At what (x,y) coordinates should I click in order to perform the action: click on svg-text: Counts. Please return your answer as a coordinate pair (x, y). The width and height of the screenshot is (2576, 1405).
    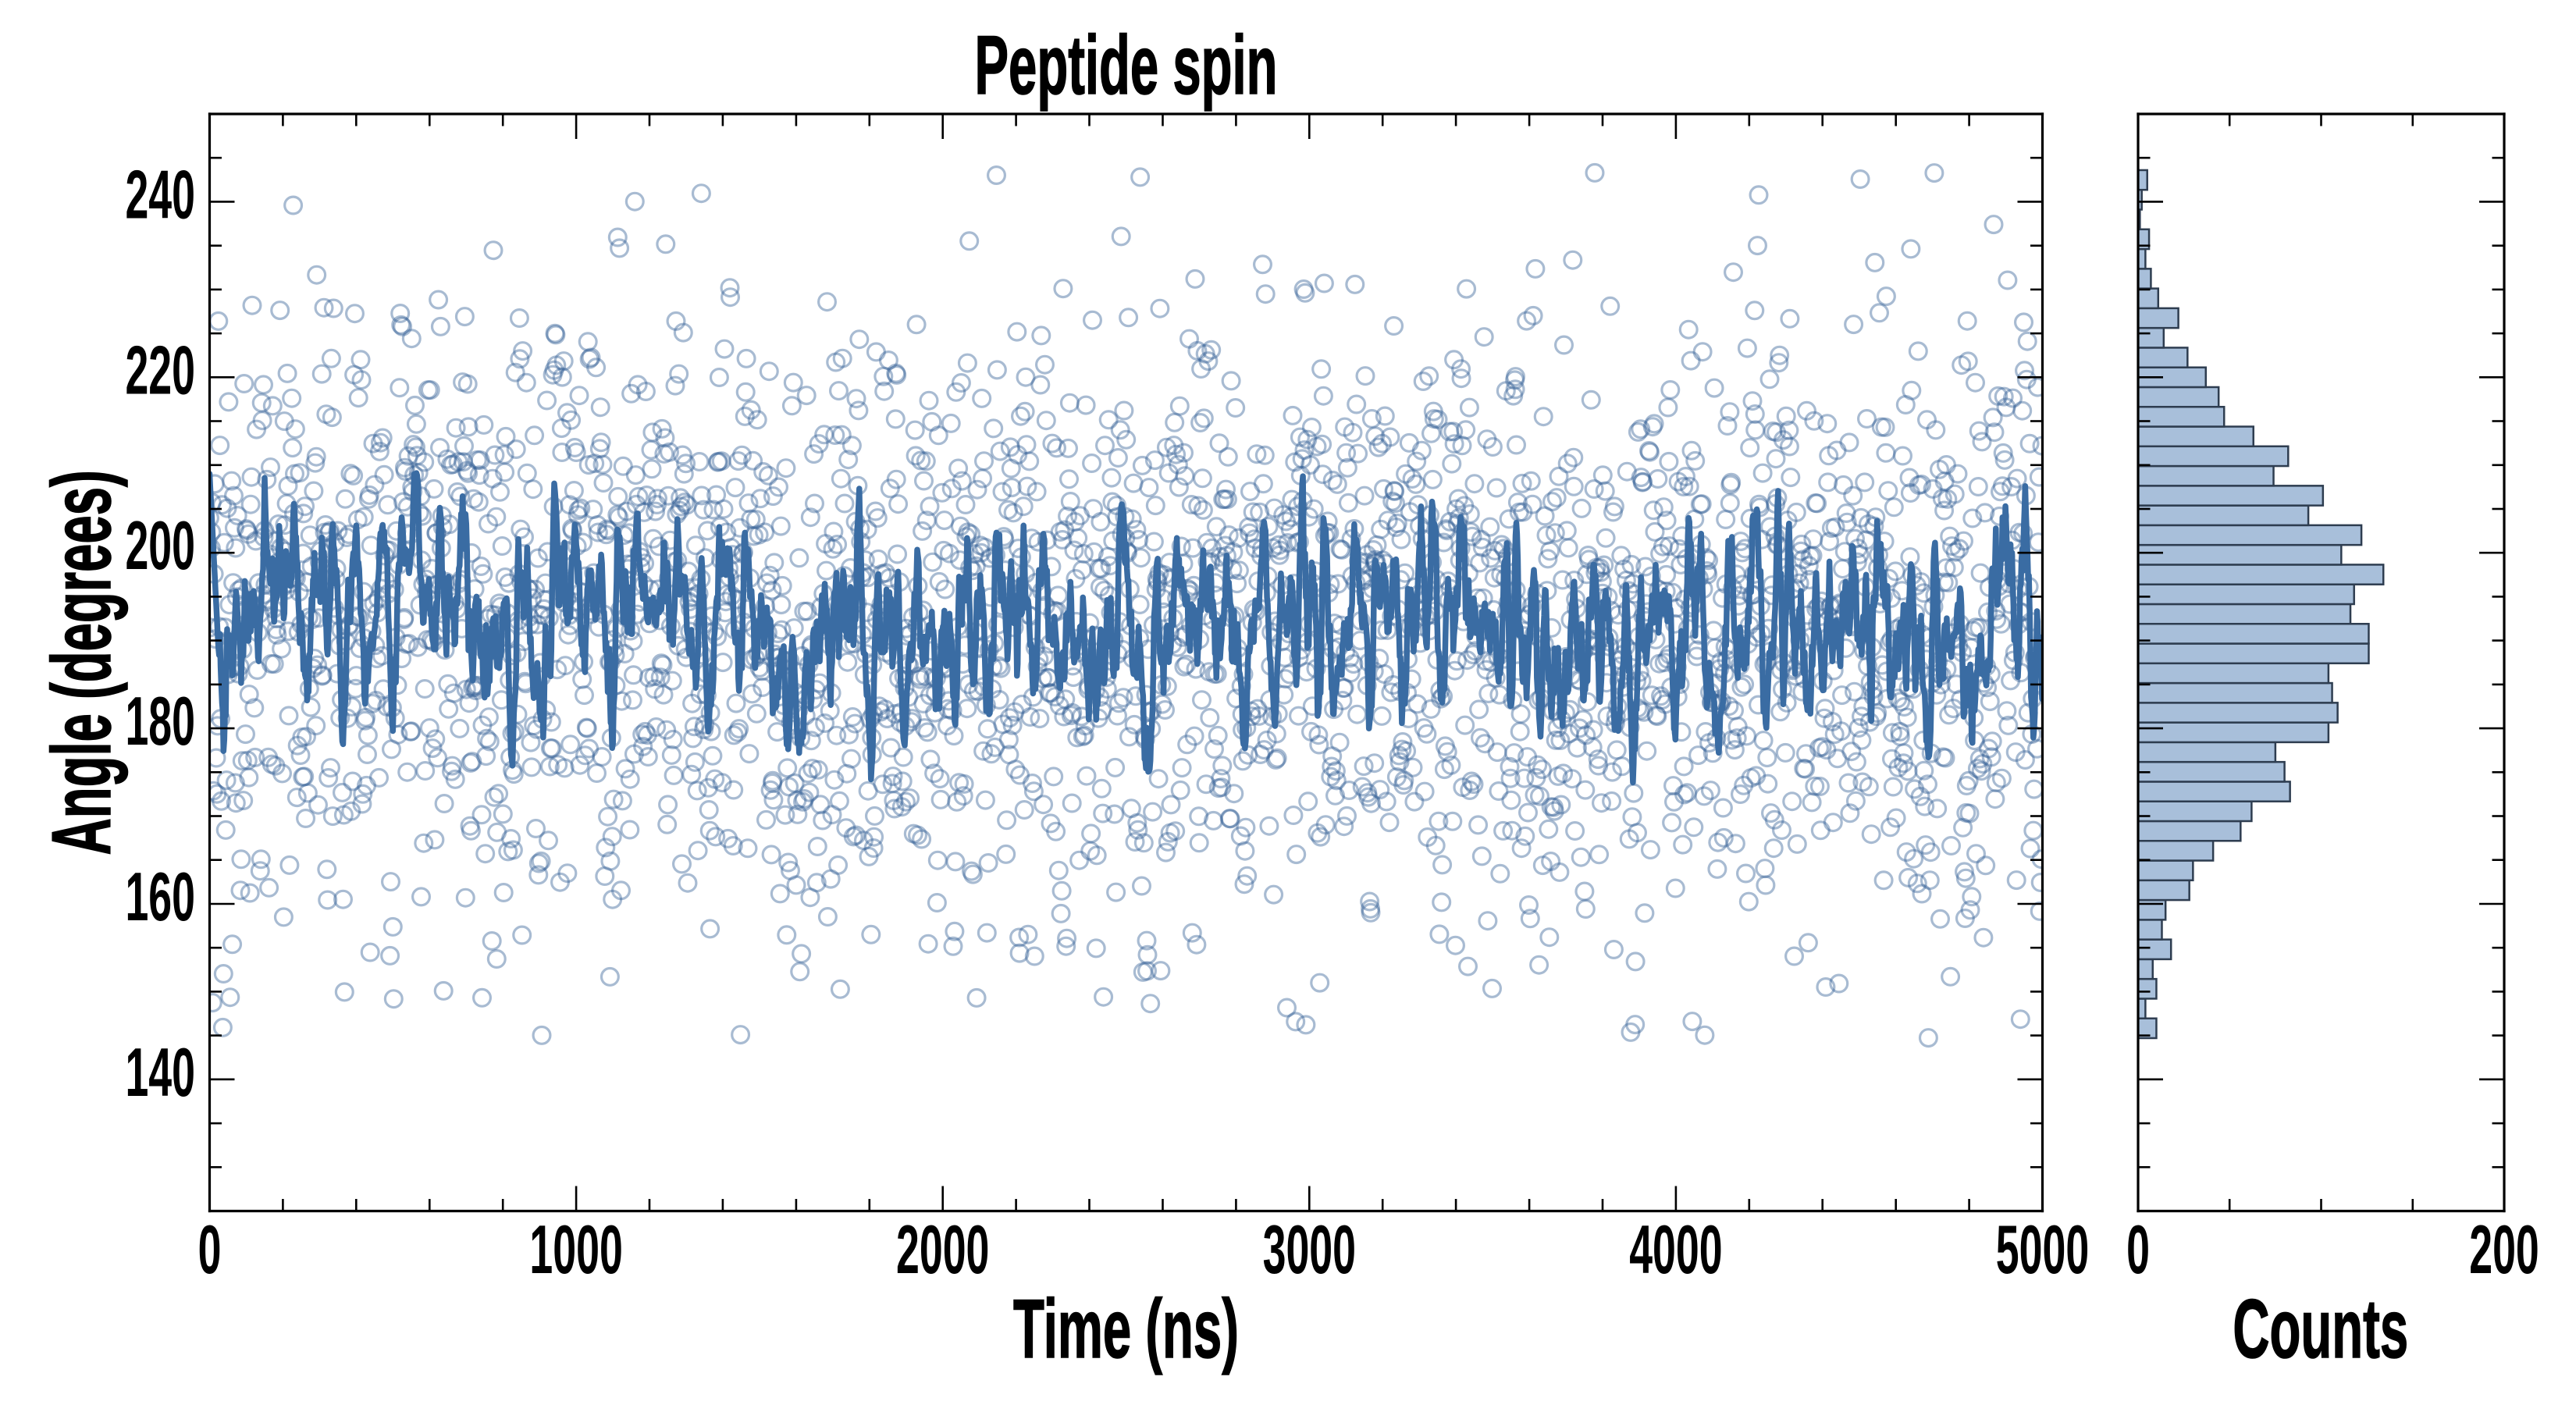
    Looking at the image, I should click on (2320, 1328).